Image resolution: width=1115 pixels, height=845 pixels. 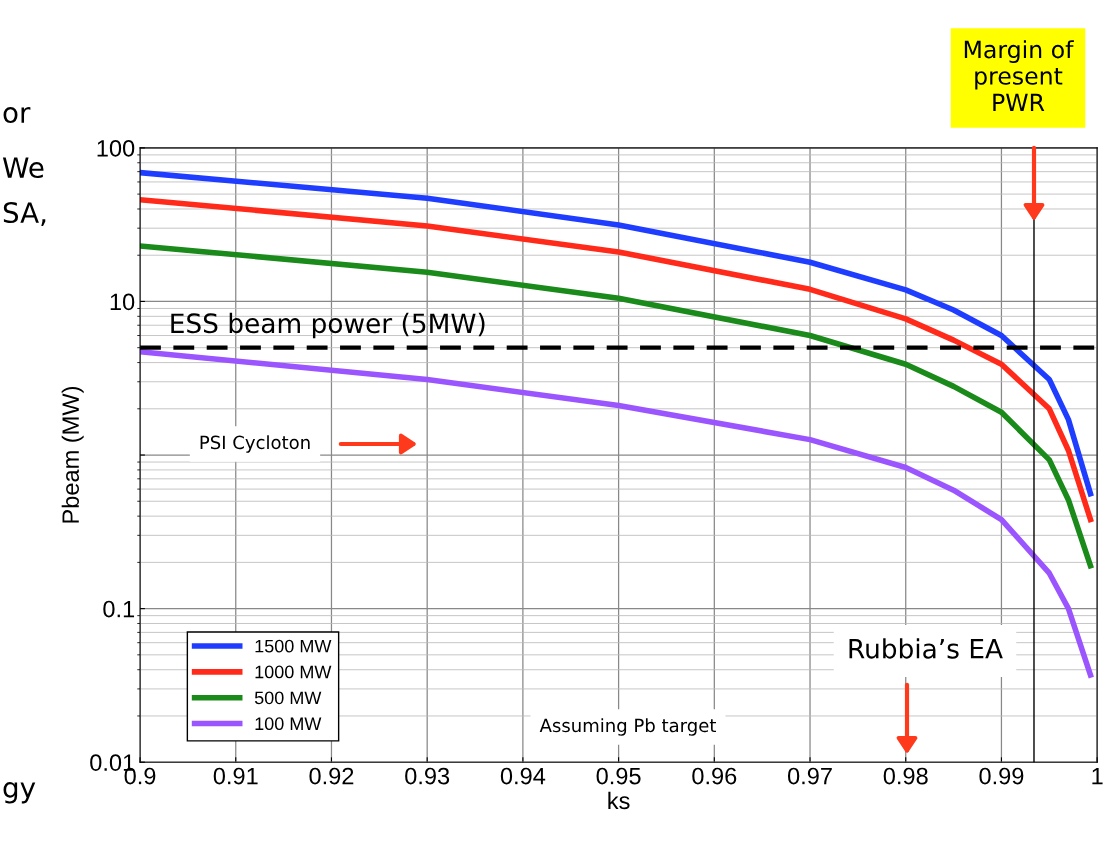 What do you see at coordinates (427, 776) in the screenshot?
I see `x-tick-label: 0.93` at bounding box center [427, 776].